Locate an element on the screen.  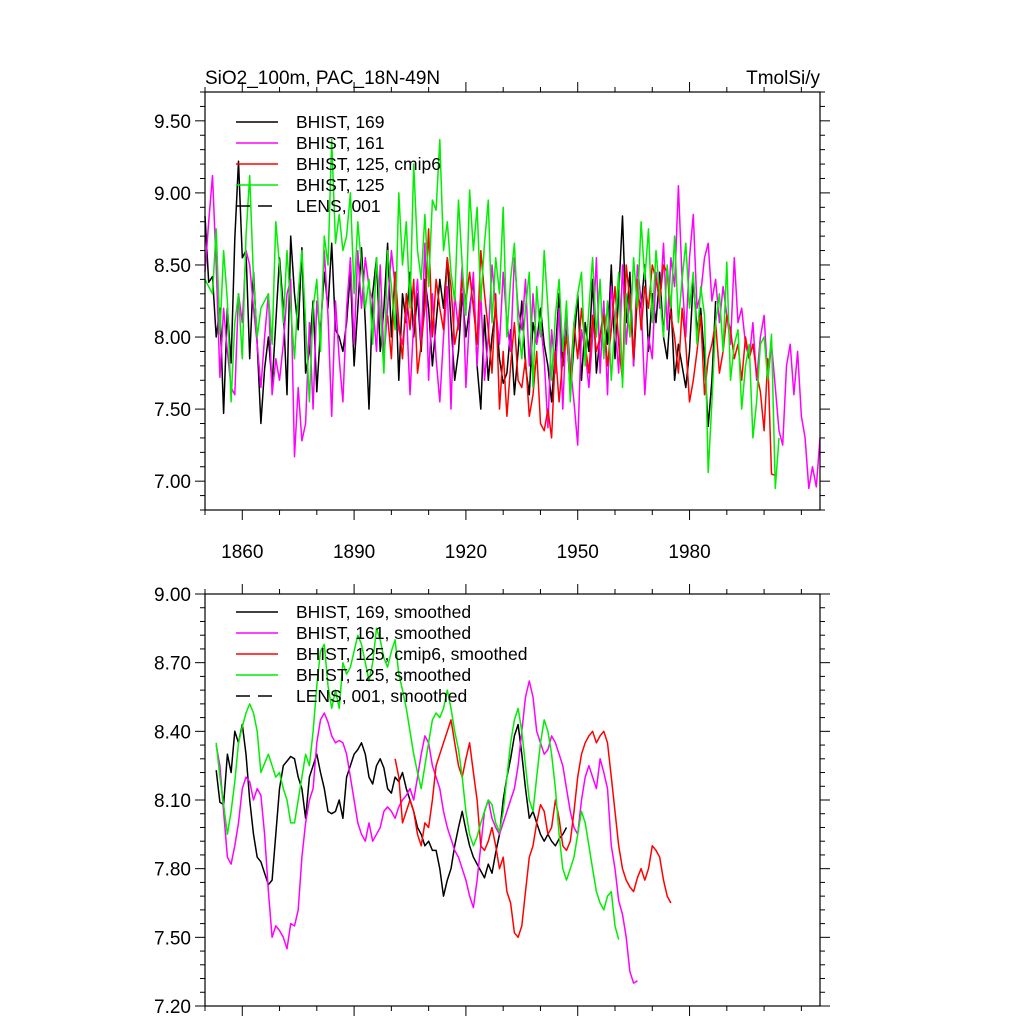
x-tick-label: 1920 is located at coordinates (466, 552).